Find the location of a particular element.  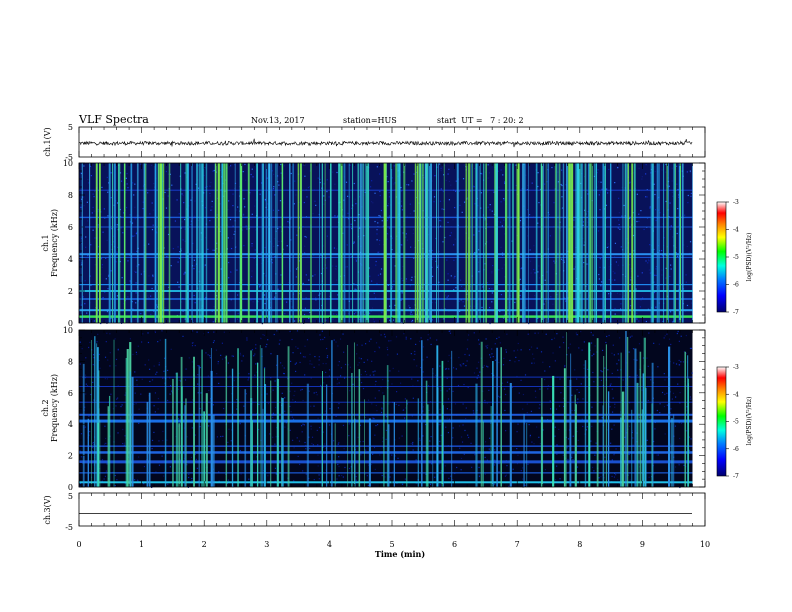

ch3-ytick-bottom: -5 is located at coordinates (69, 527).